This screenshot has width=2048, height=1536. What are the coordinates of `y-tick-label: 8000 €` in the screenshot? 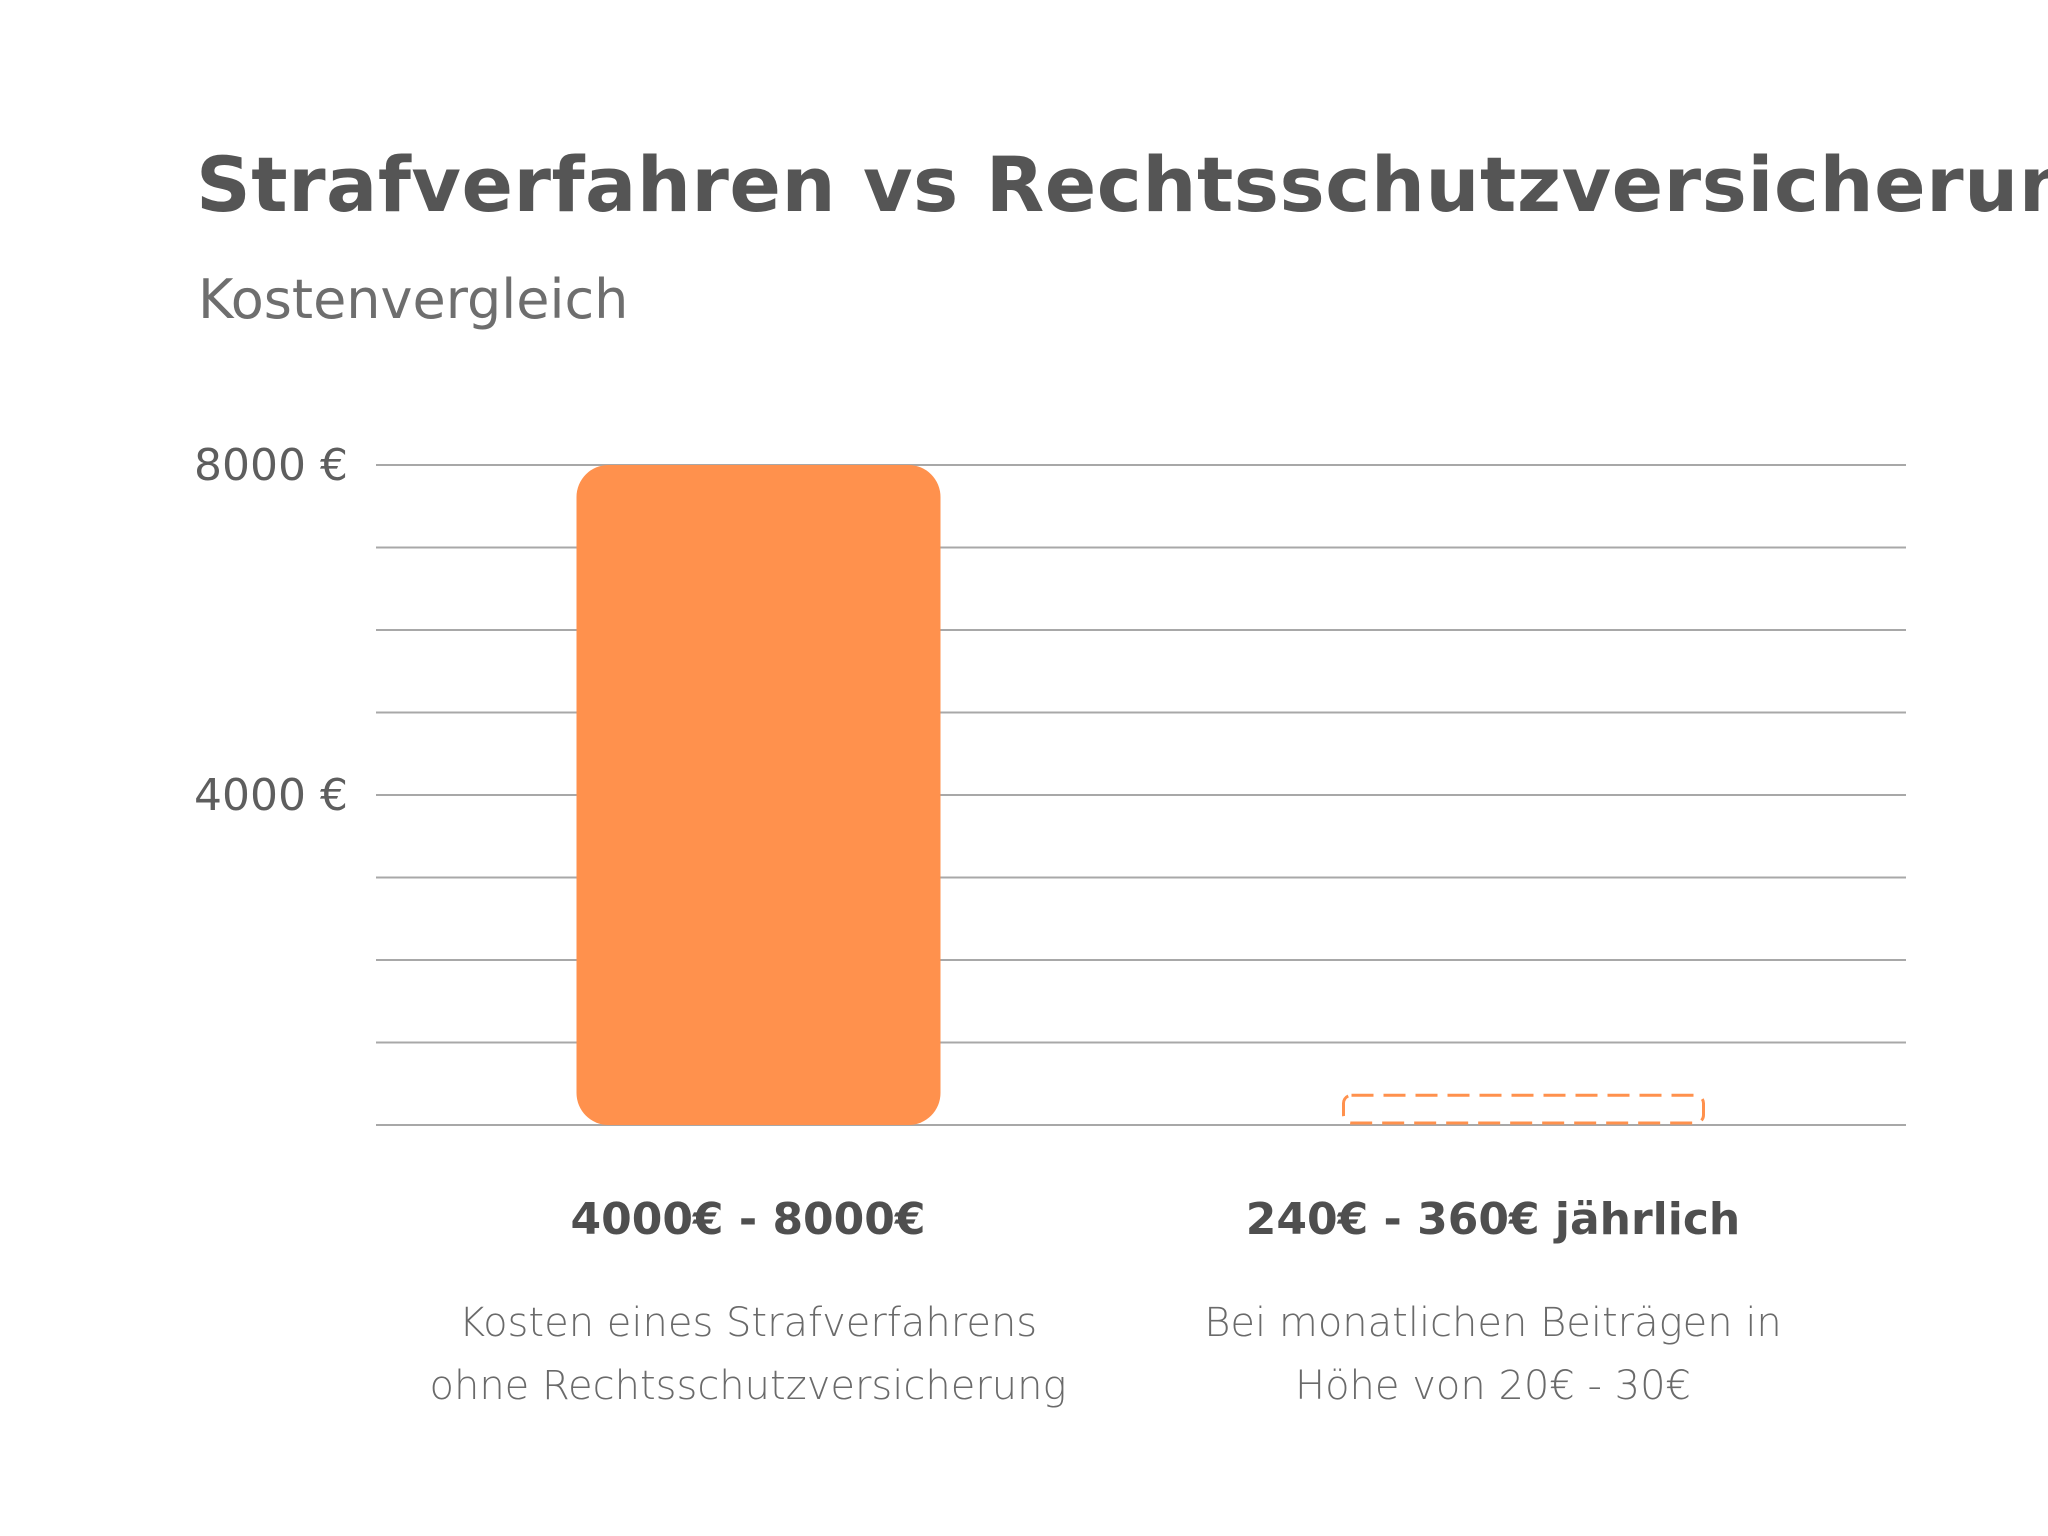 It's located at (271, 465).